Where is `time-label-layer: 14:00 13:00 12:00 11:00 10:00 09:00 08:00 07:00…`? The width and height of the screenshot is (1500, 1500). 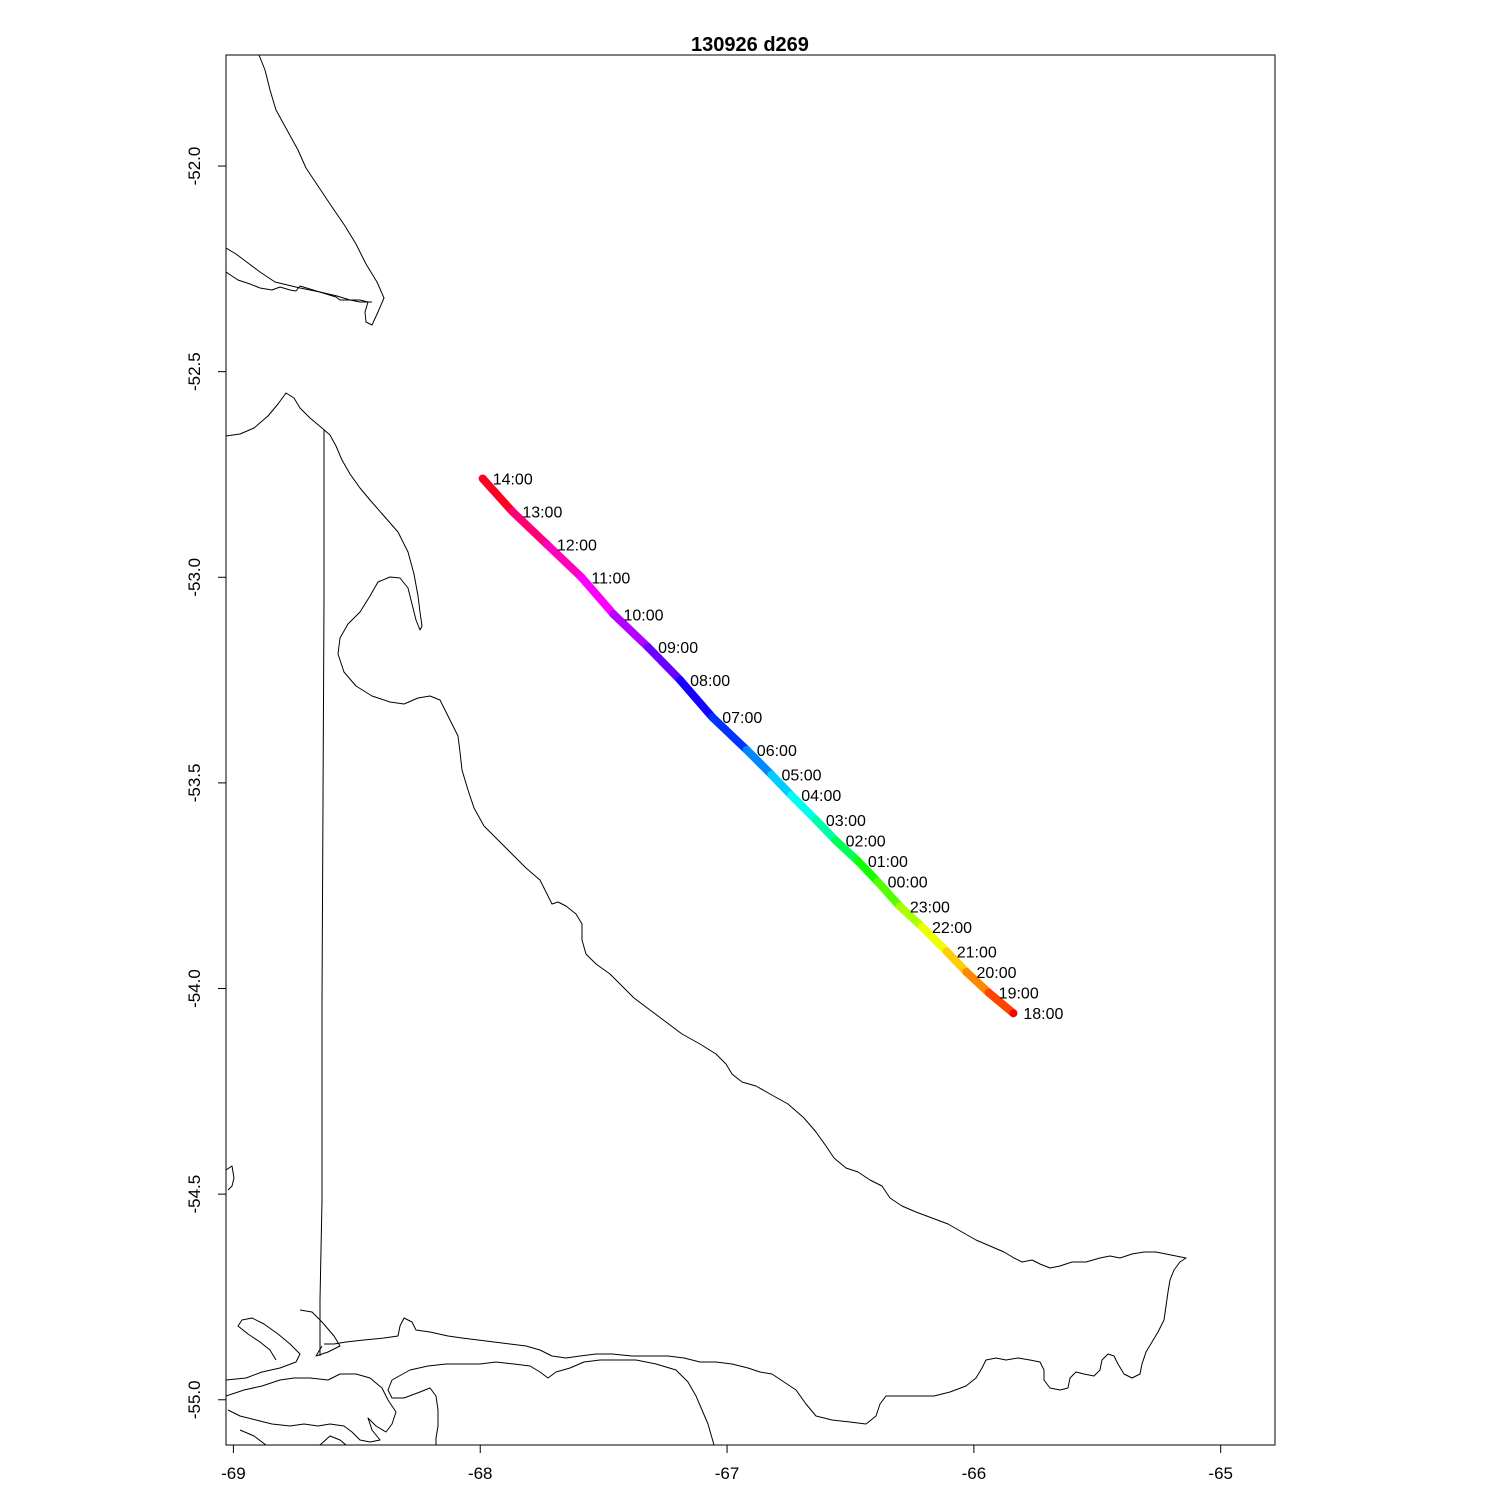
time-label-layer: 14:00 13:00 12:00 11:00 10:00 09:00 08:00 07:00… is located at coordinates (778, 748).